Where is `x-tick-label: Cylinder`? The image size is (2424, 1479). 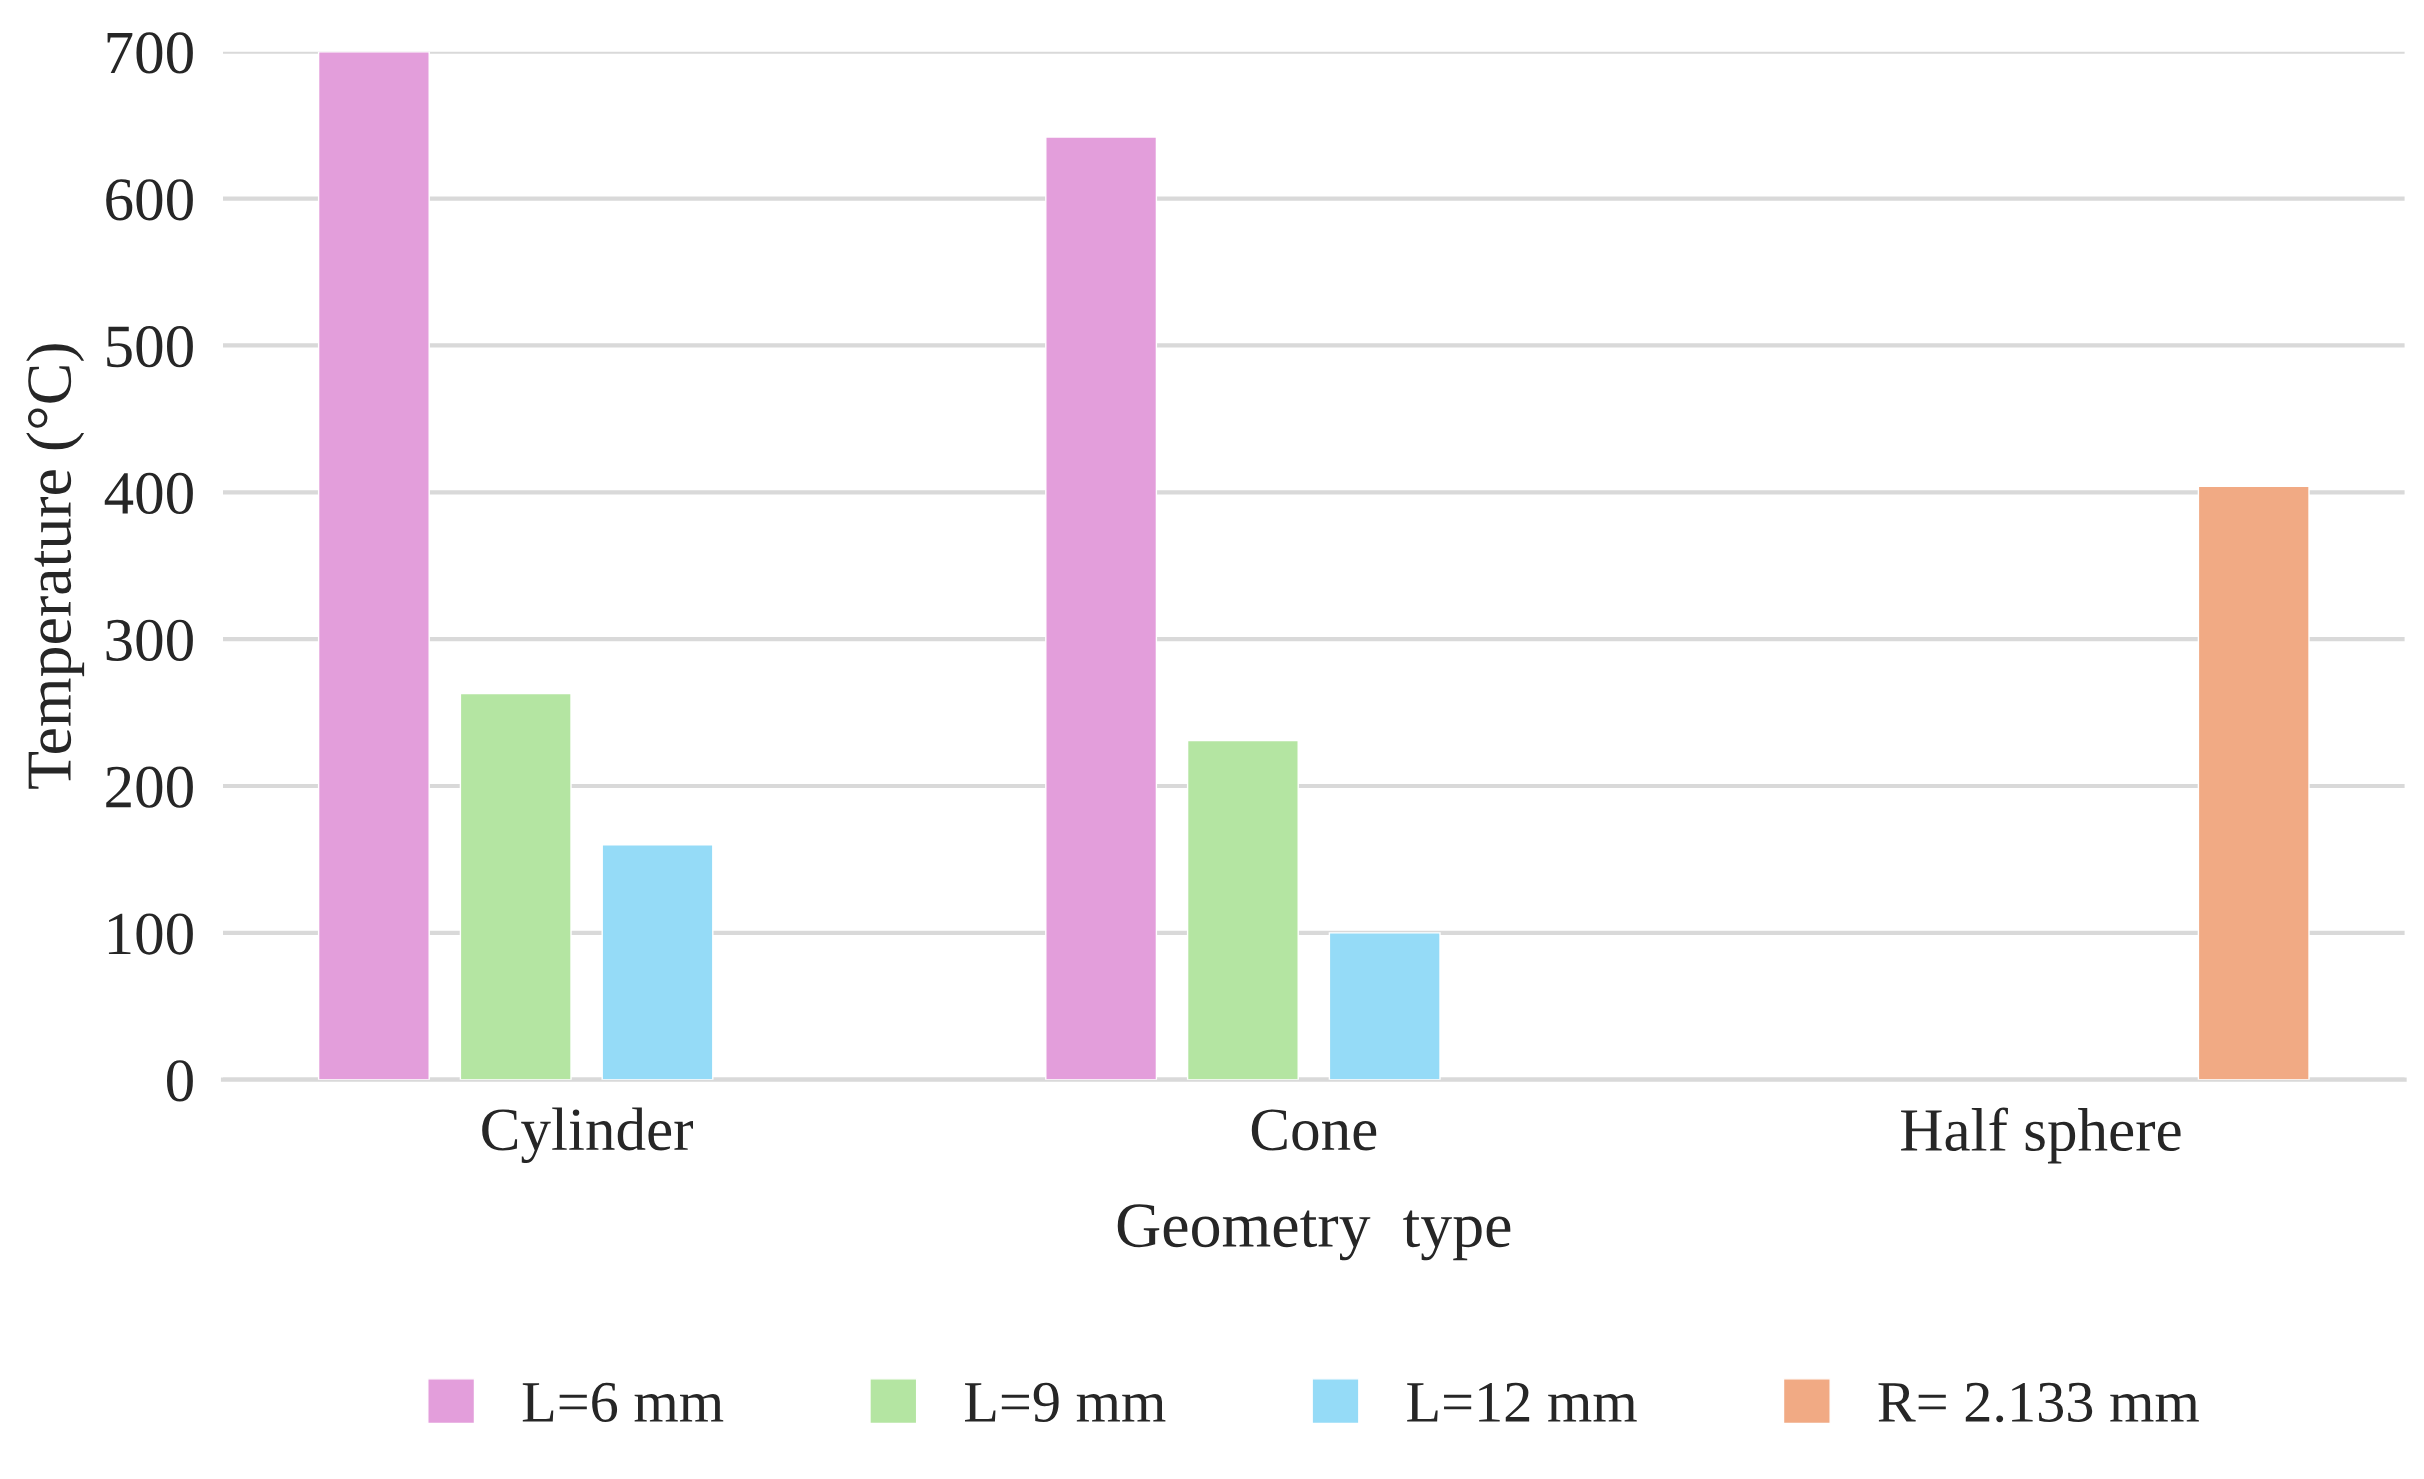 x-tick-label: Cylinder is located at coordinates (587, 1135).